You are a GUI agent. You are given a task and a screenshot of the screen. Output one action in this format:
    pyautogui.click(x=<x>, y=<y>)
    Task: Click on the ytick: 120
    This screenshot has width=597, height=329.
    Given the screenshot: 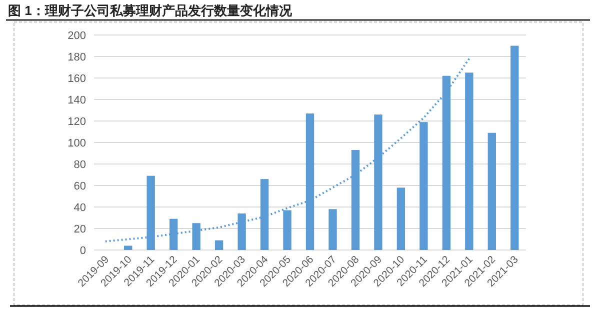 What is the action you would take?
    pyautogui.click(x=77, y=122)
    